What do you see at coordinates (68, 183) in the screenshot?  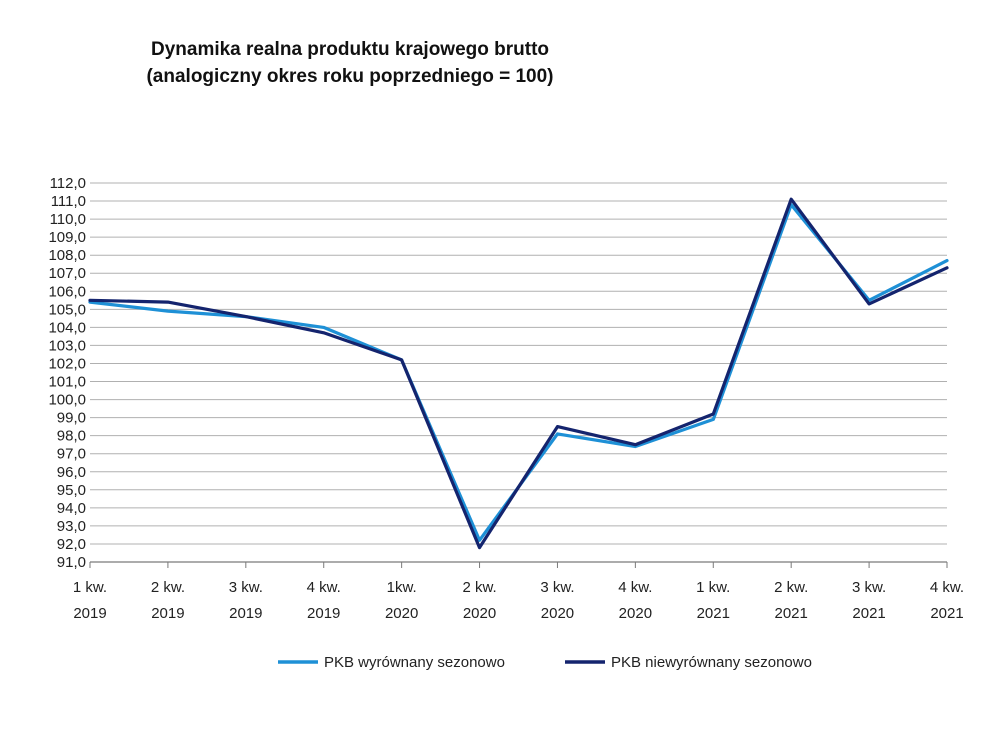 I see `y-tick-label: 112,0` at bounding box center [68, 183].